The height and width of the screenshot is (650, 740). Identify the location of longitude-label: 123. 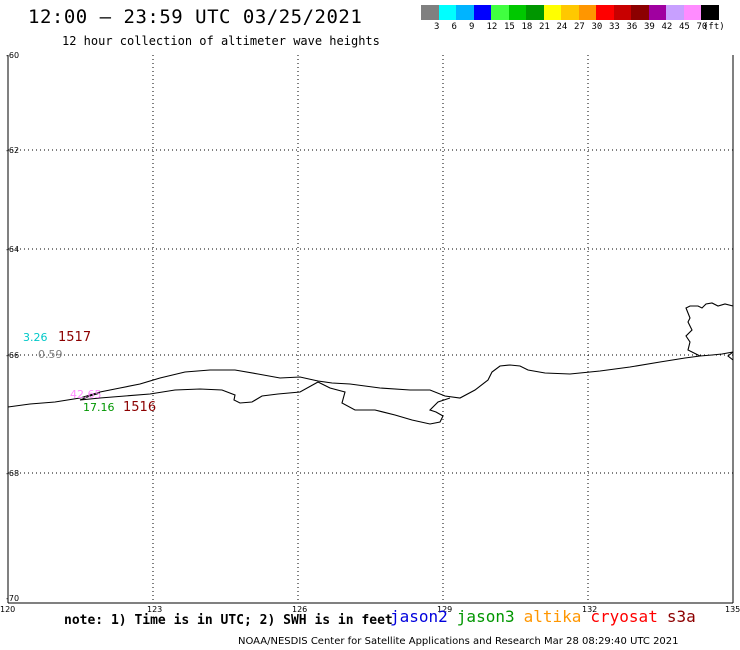
(154, 609).